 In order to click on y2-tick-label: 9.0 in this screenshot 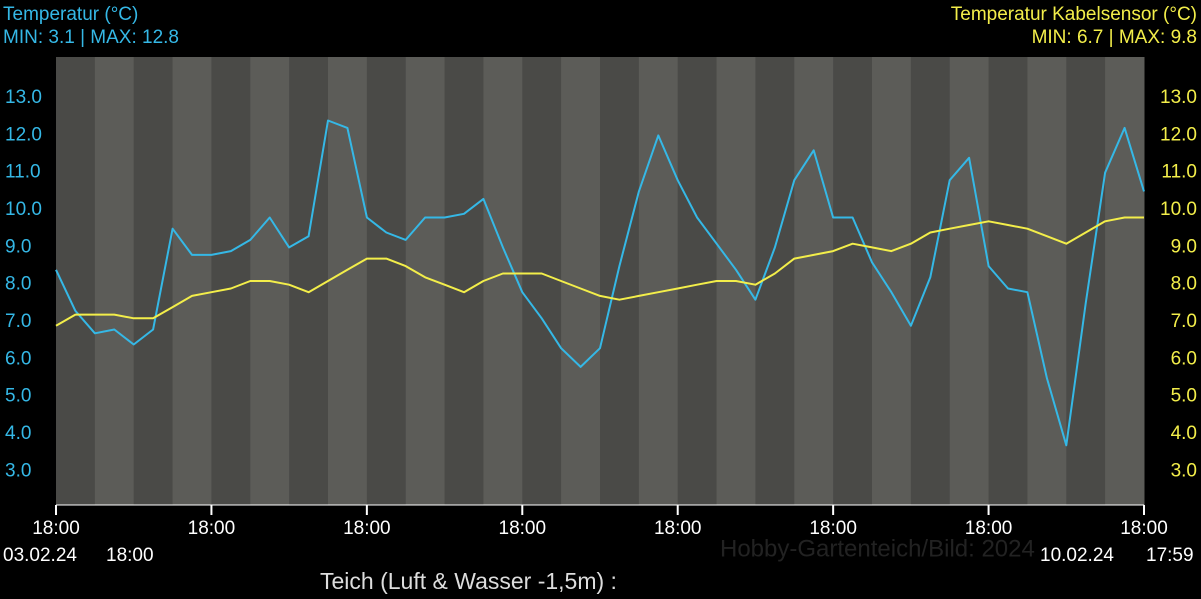, I will do `click(1184, 246)`.